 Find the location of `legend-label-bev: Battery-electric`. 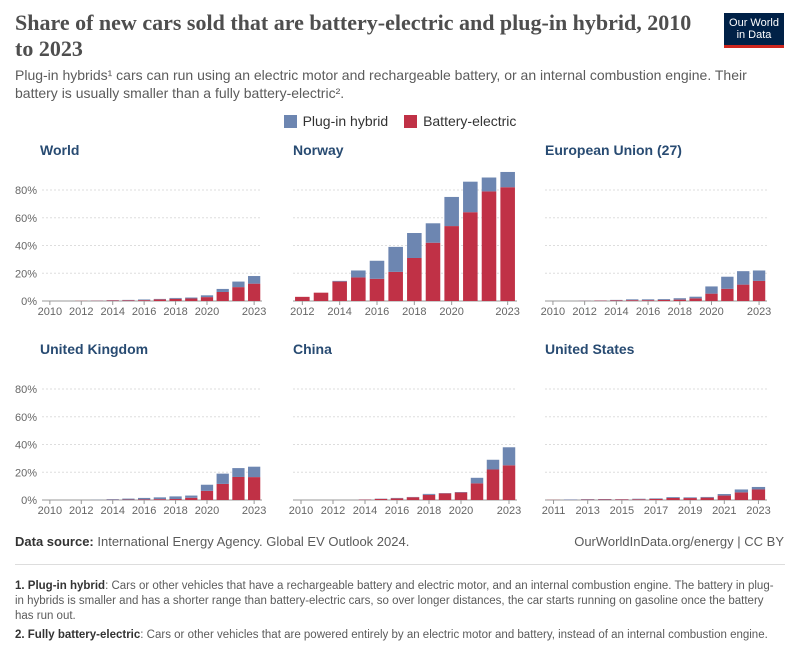

legend-label-bev: Battery-electric is located at coordinates (470, 121).